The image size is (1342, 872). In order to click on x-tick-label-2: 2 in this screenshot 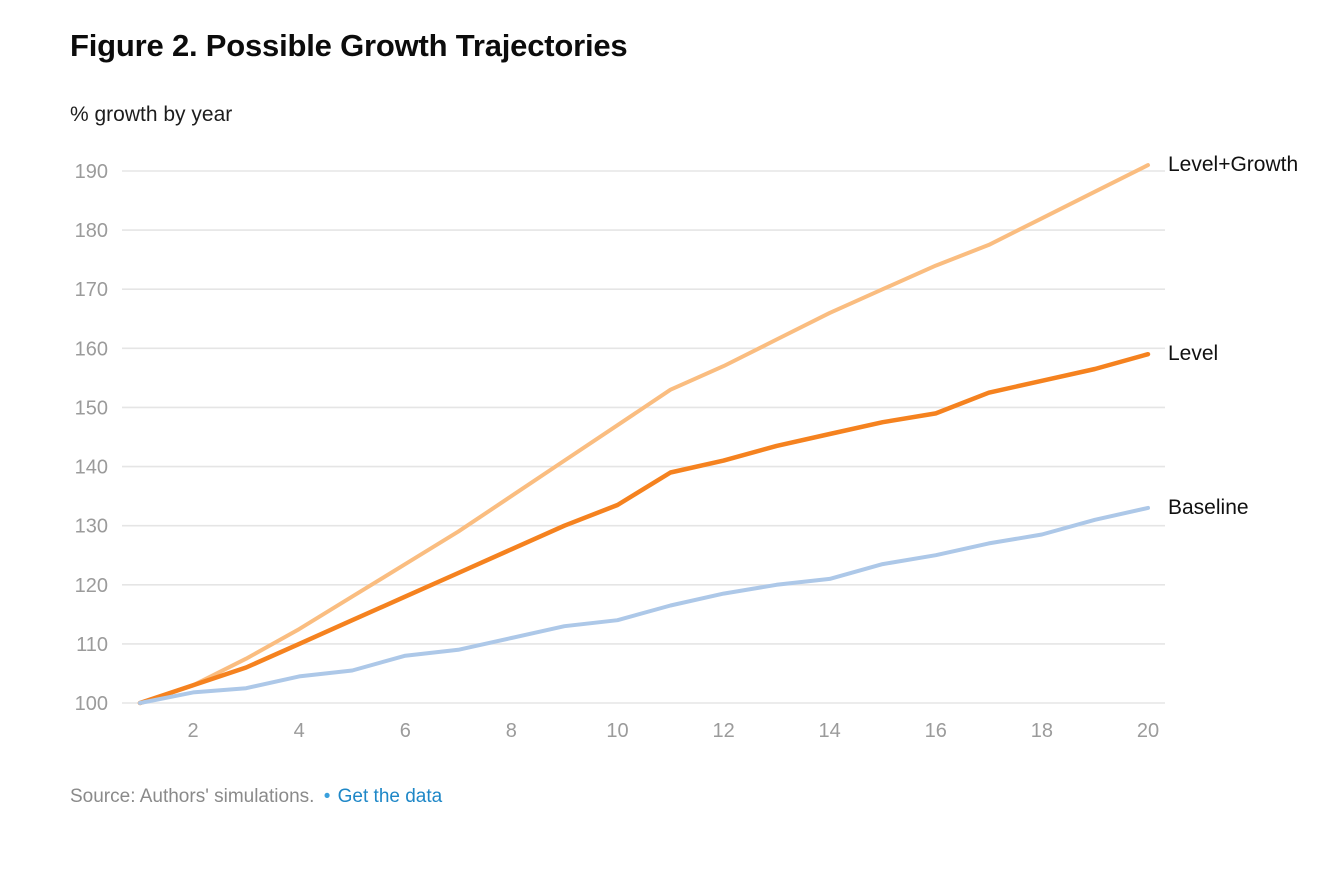, I will do `click(192, 731)`.